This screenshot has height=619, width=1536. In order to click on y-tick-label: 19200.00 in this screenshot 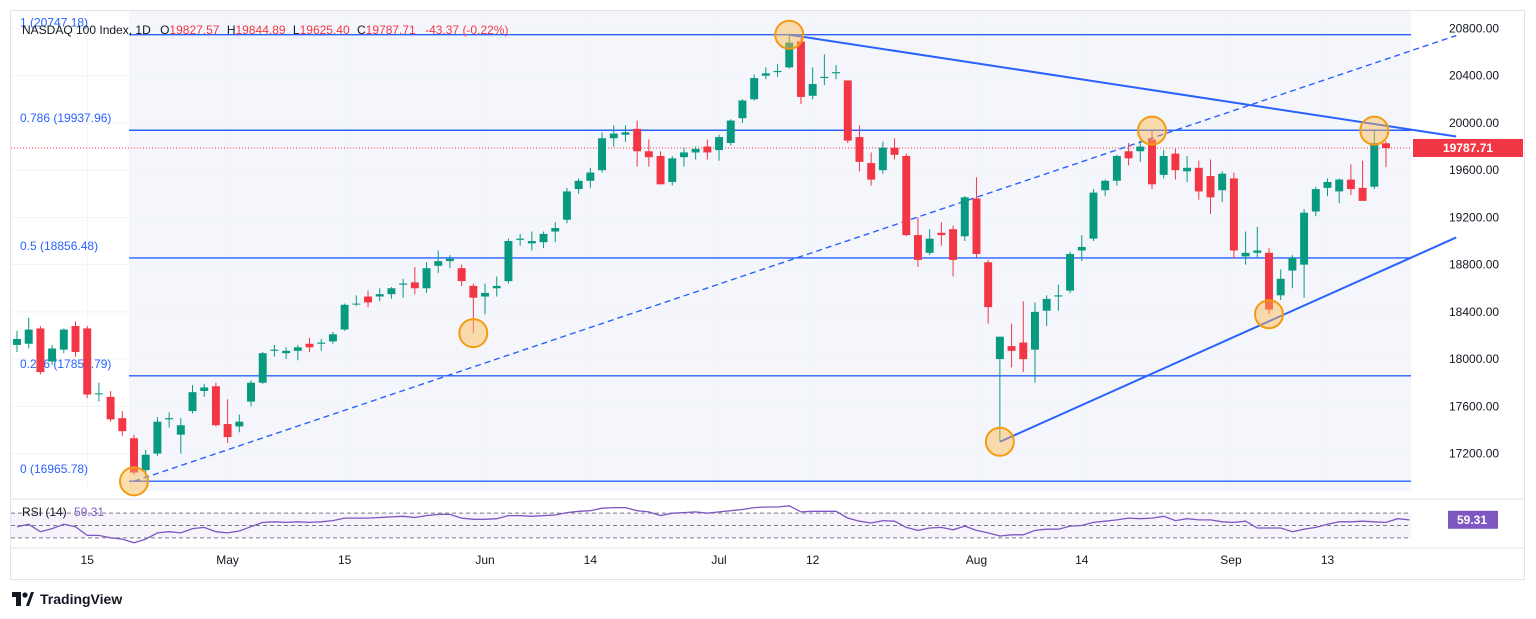, I will do `click(1474, 217)`.